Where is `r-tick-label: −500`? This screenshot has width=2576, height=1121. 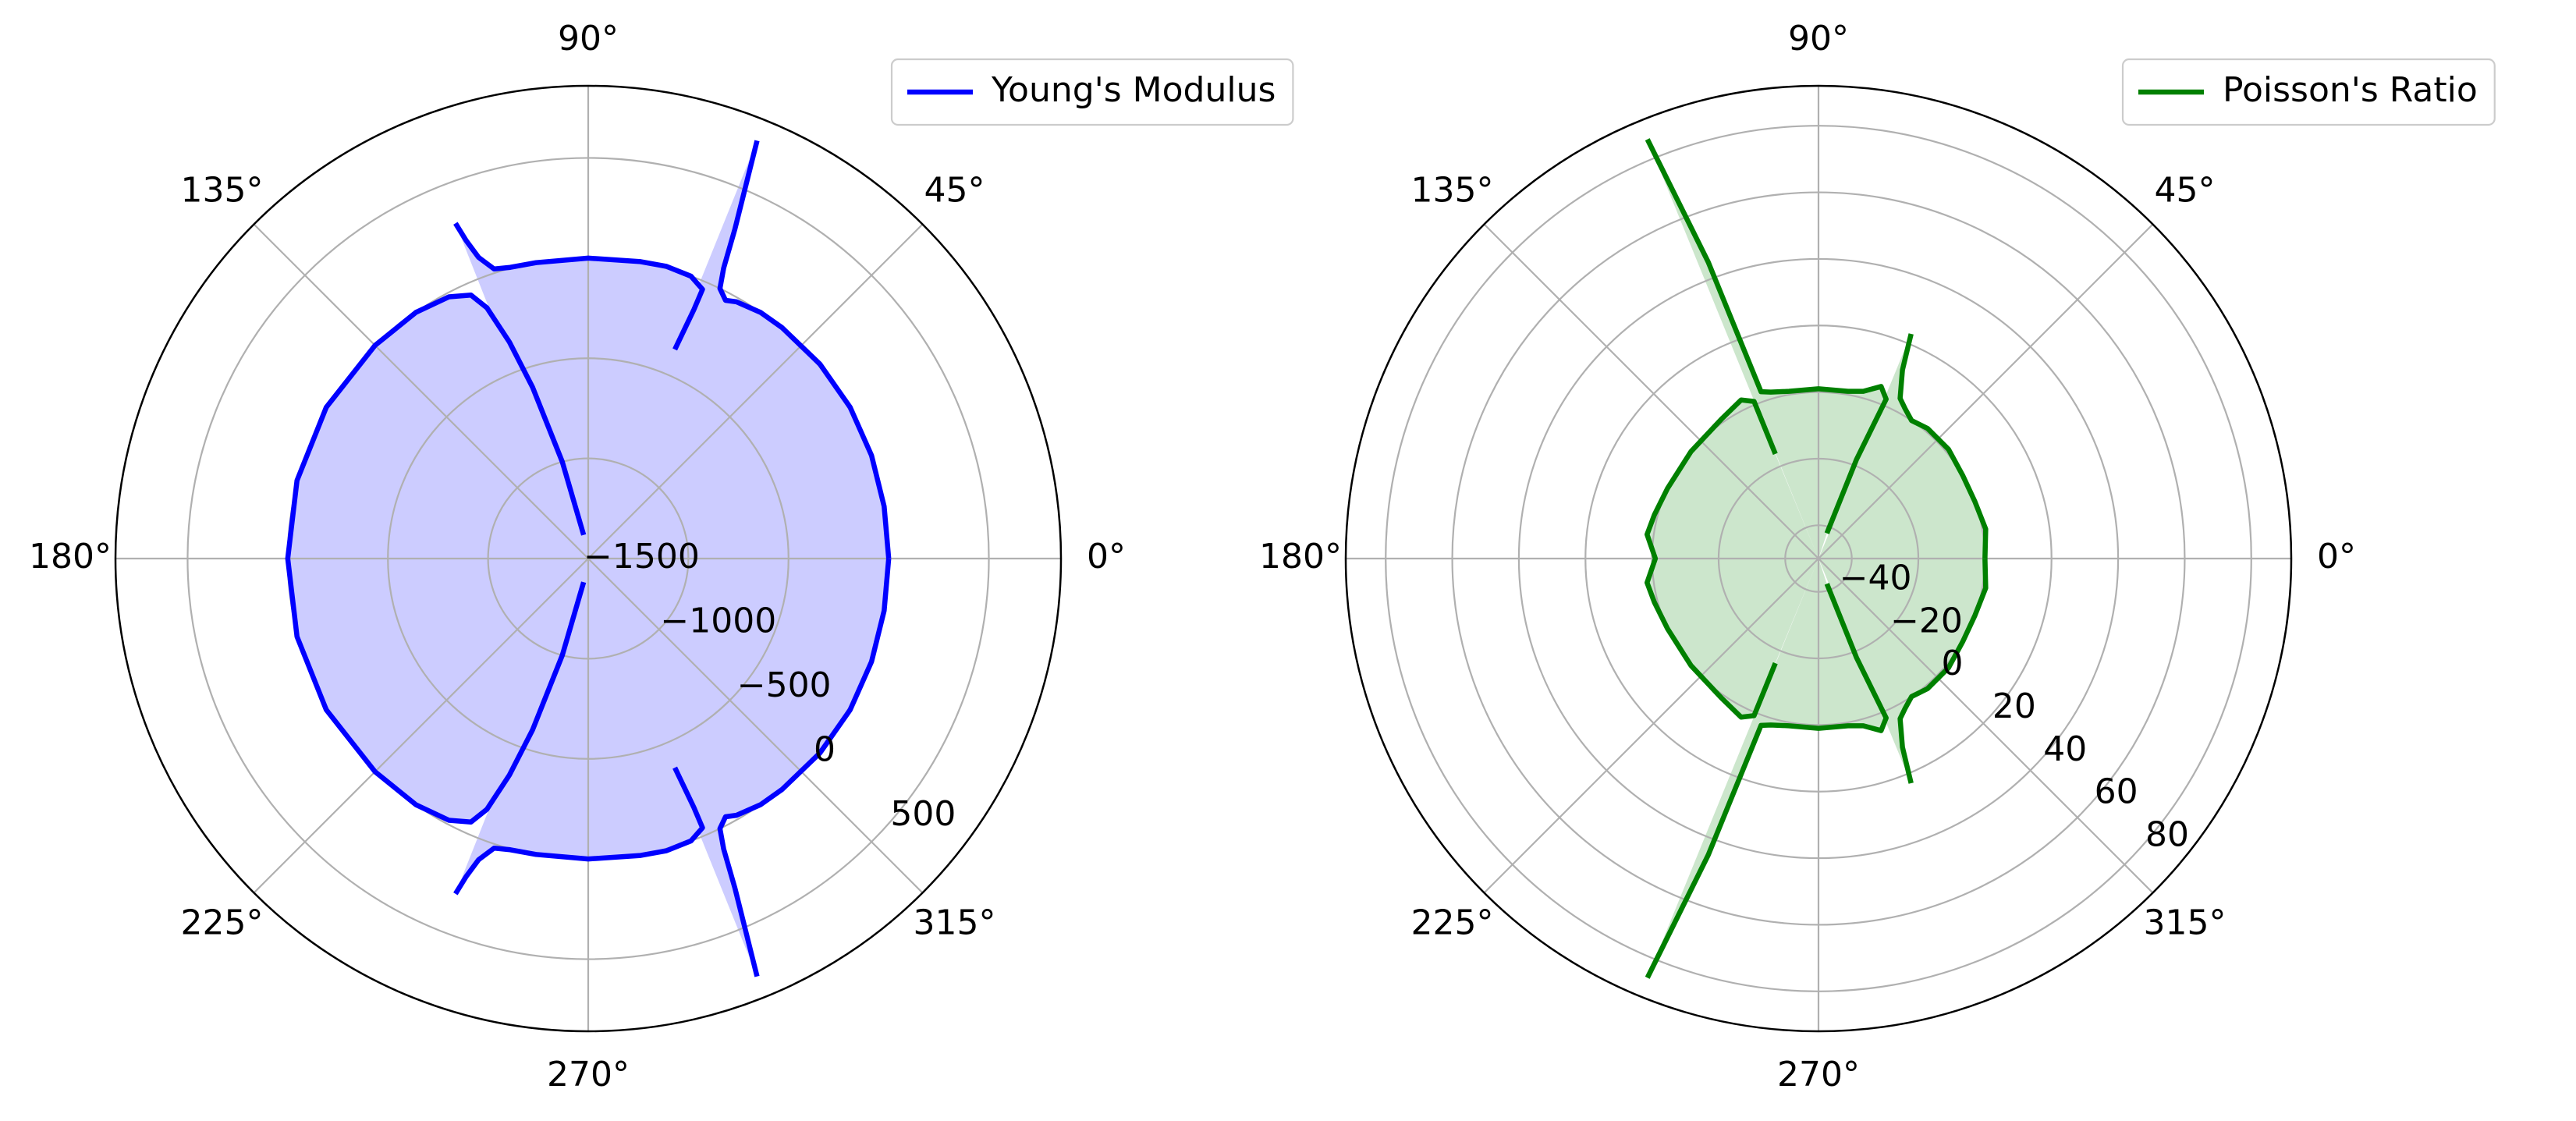
r-tick-label: −500 is located at coordinates (784, 685).